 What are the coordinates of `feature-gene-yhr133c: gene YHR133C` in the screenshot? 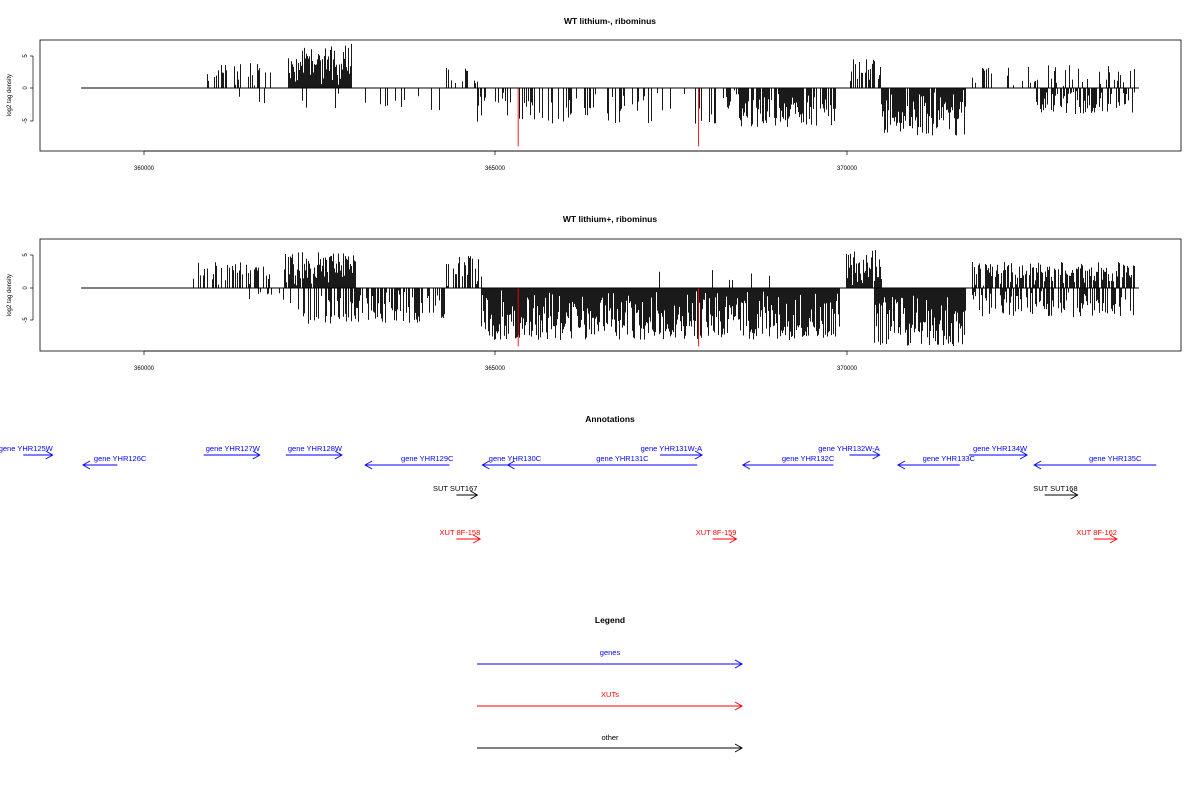 It's located at (936, 462).